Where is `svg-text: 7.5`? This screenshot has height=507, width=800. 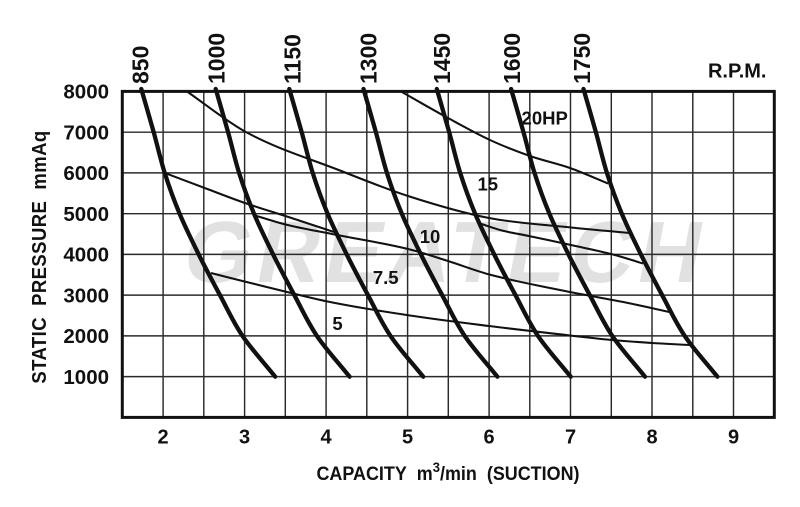
svg-text: 7.5 is located at coordinates (386, 277).